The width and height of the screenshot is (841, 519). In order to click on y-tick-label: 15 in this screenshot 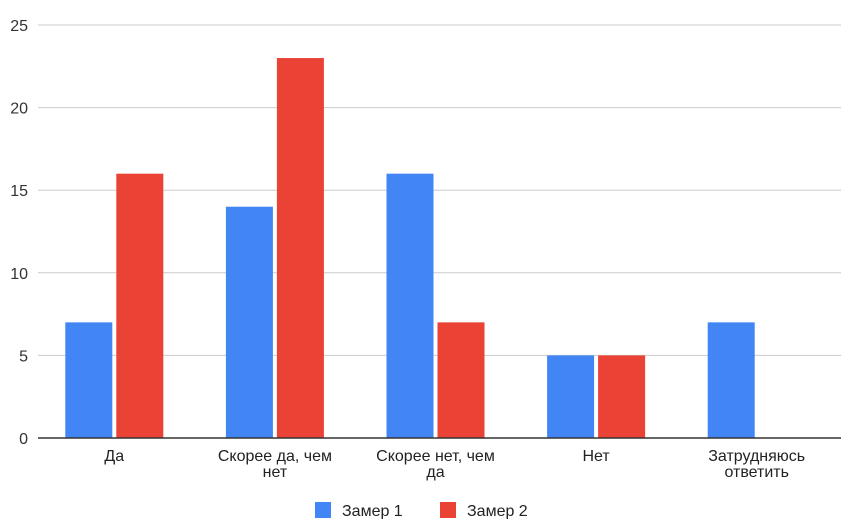, I will do `click(19, 191)`.